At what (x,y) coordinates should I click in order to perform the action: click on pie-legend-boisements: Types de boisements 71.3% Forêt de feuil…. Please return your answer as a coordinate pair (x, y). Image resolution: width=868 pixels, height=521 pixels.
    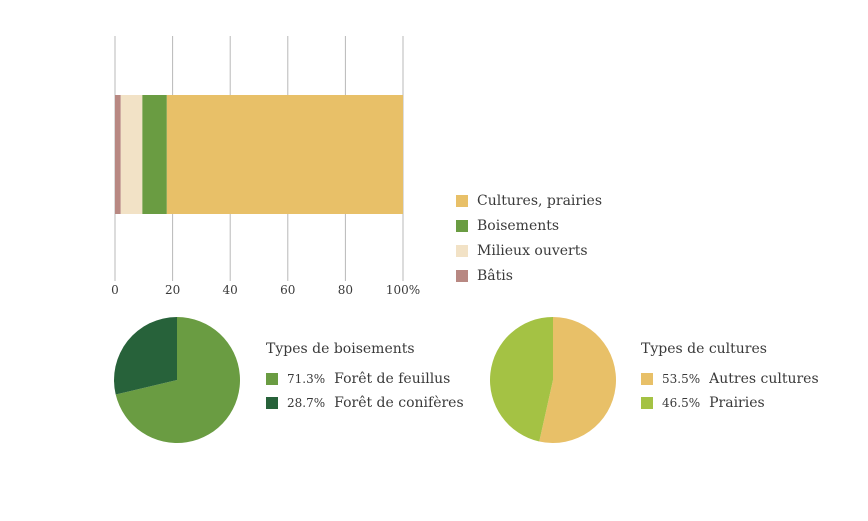
    Looking at the image, I should click on (365, 378).